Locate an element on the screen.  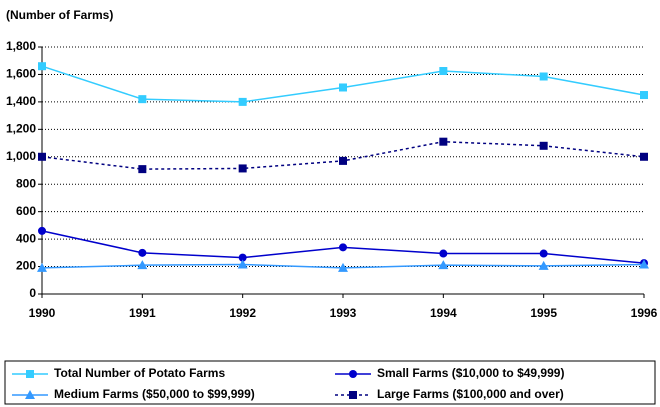
series-line is located at coordinates (343, 155).